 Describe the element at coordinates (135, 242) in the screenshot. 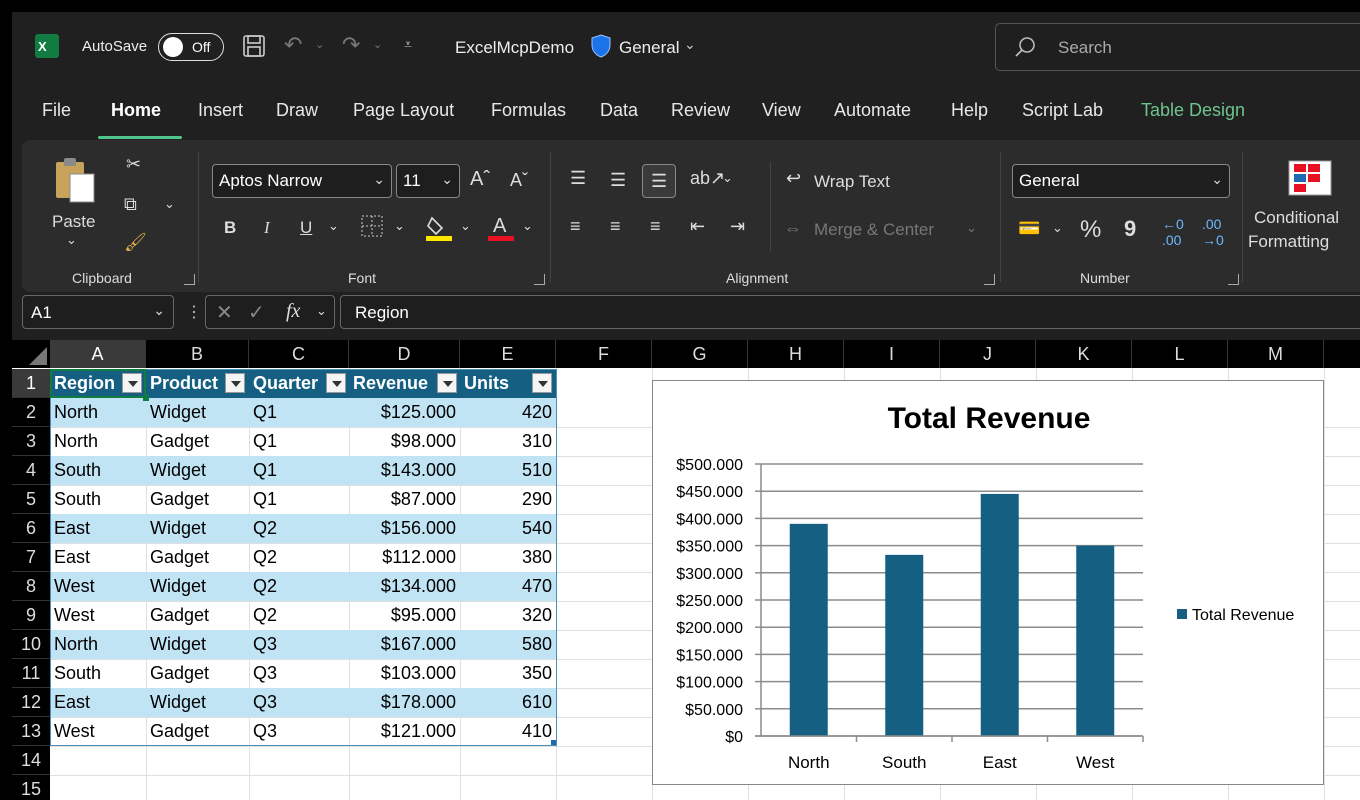

I see `format-painter-icon: 🖌` at that location.